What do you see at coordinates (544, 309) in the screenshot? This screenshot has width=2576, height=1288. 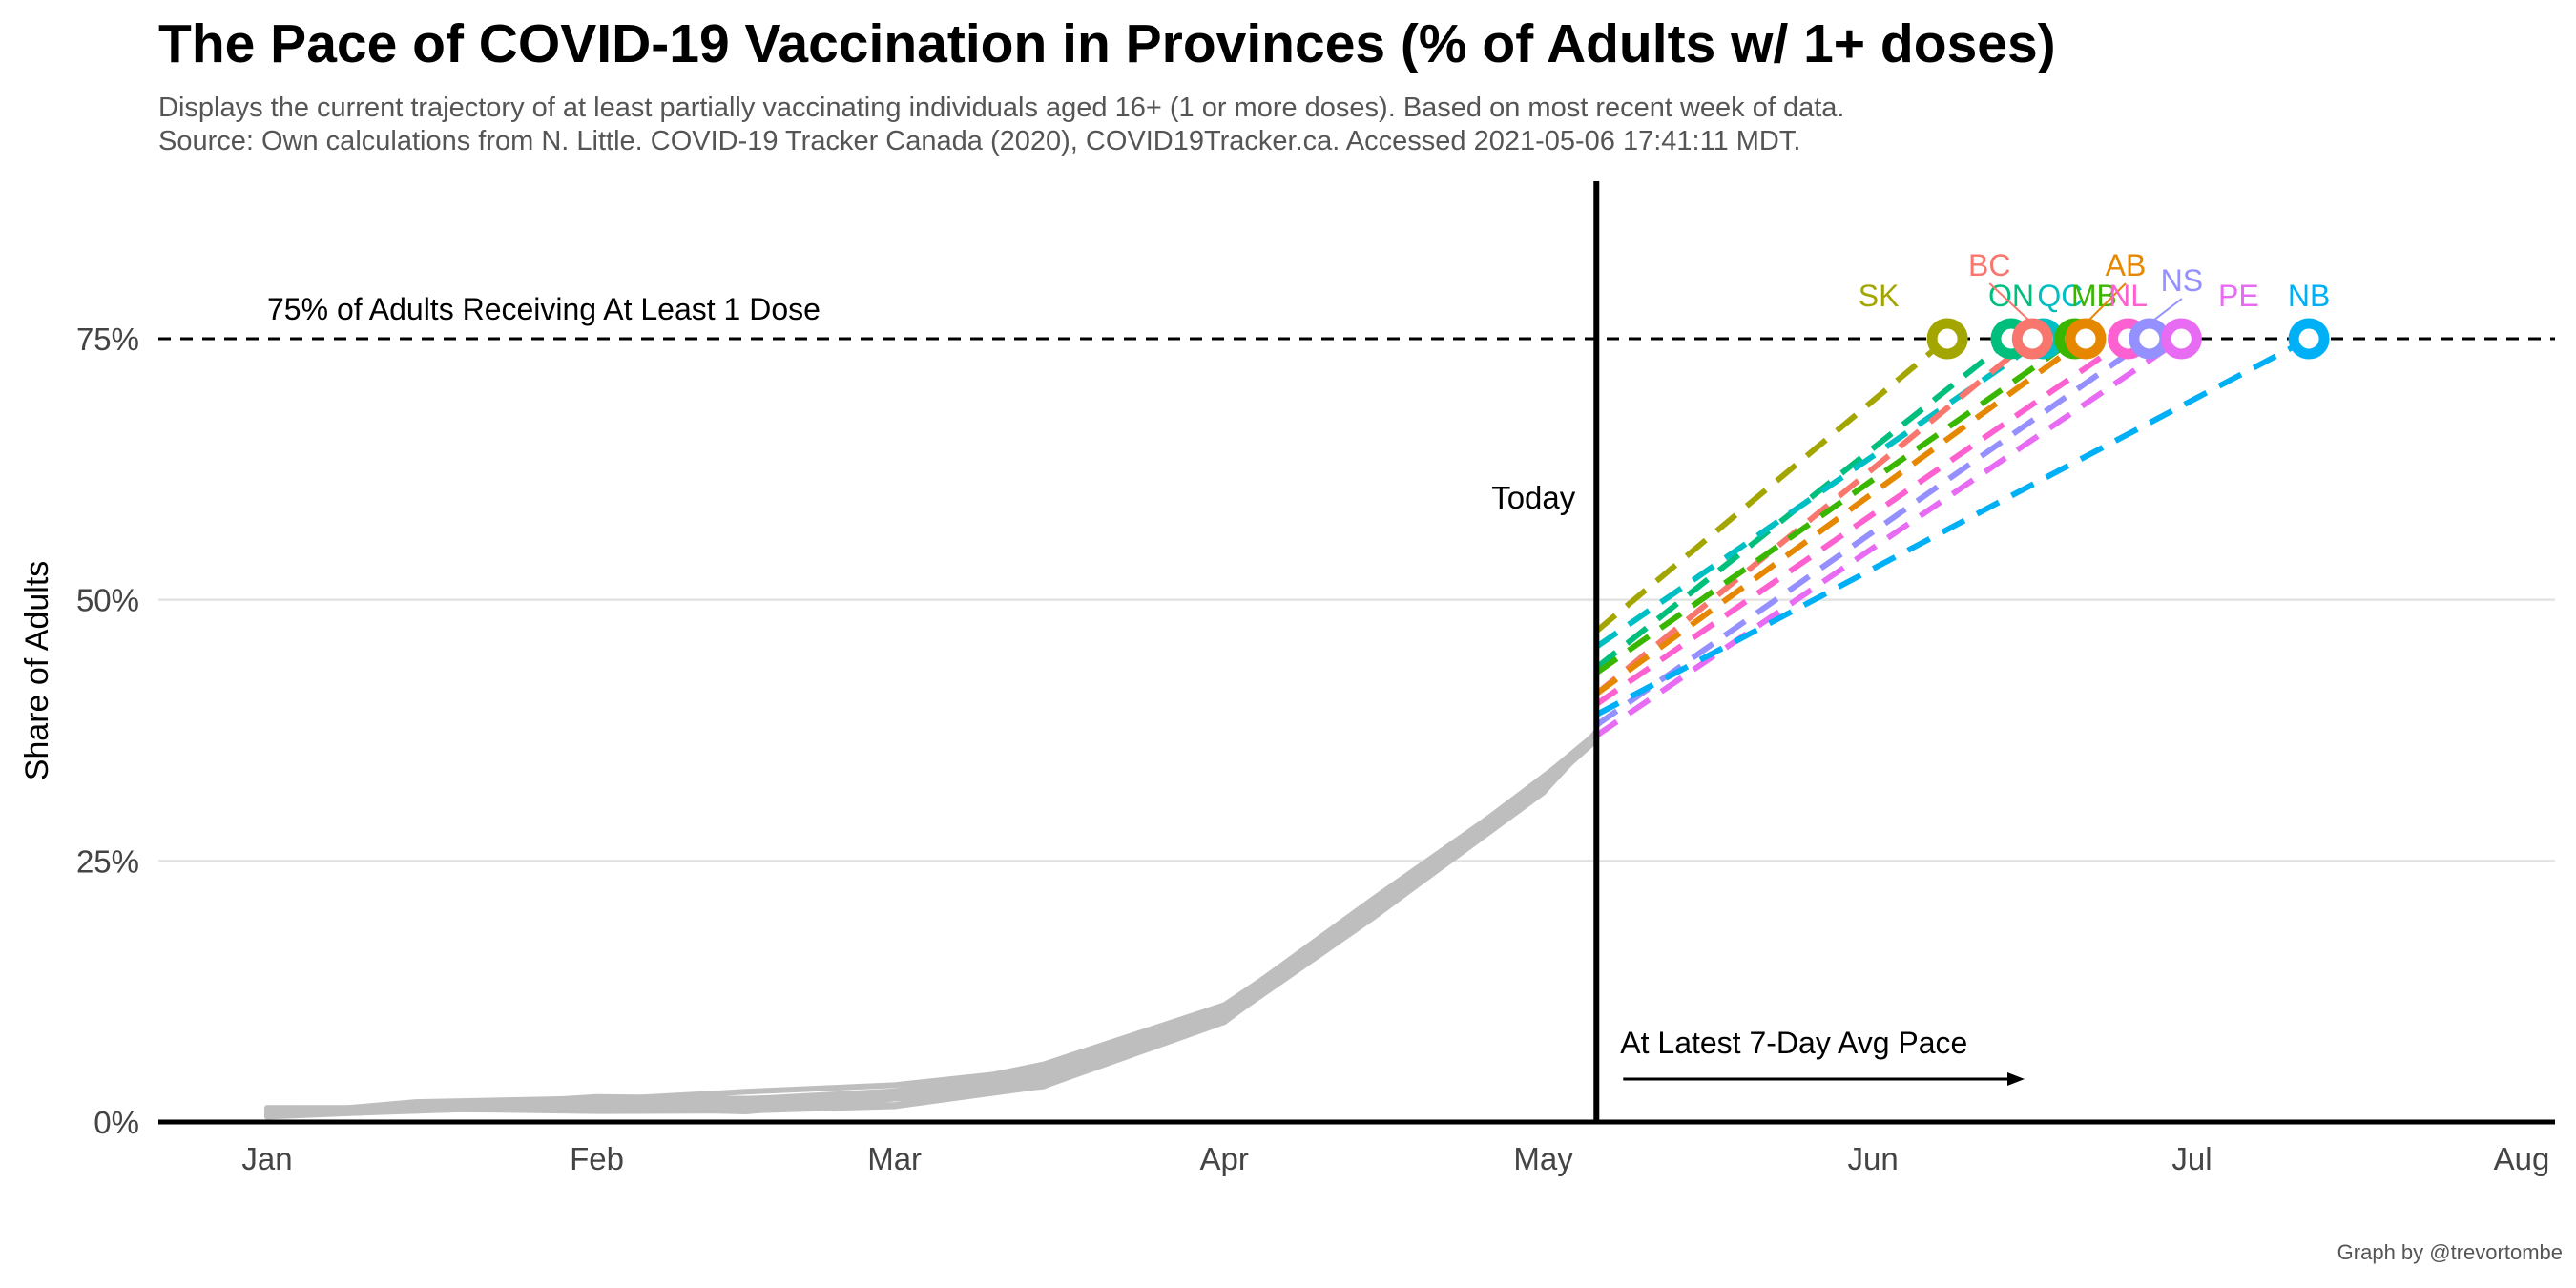 I see `target-label: 75% of Adults Receiving At Least 1 Dose` at bounding box center [544, 309].